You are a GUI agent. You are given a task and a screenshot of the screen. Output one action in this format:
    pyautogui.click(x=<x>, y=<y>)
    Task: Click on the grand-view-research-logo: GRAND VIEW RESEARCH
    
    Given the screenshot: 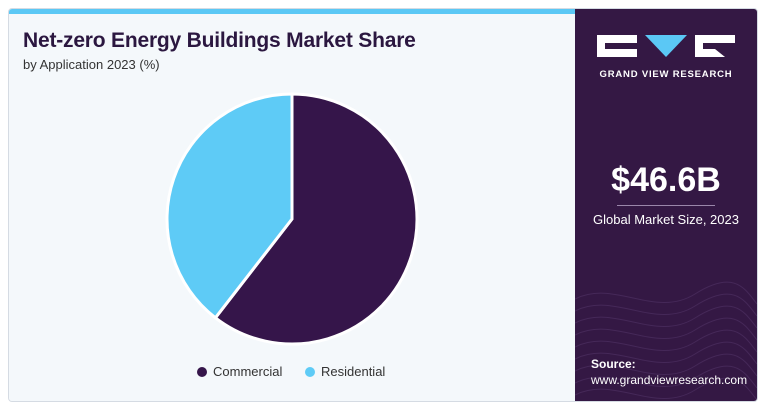 What is the action you would take?
    pyautogui.click(x=667, y=57)
    